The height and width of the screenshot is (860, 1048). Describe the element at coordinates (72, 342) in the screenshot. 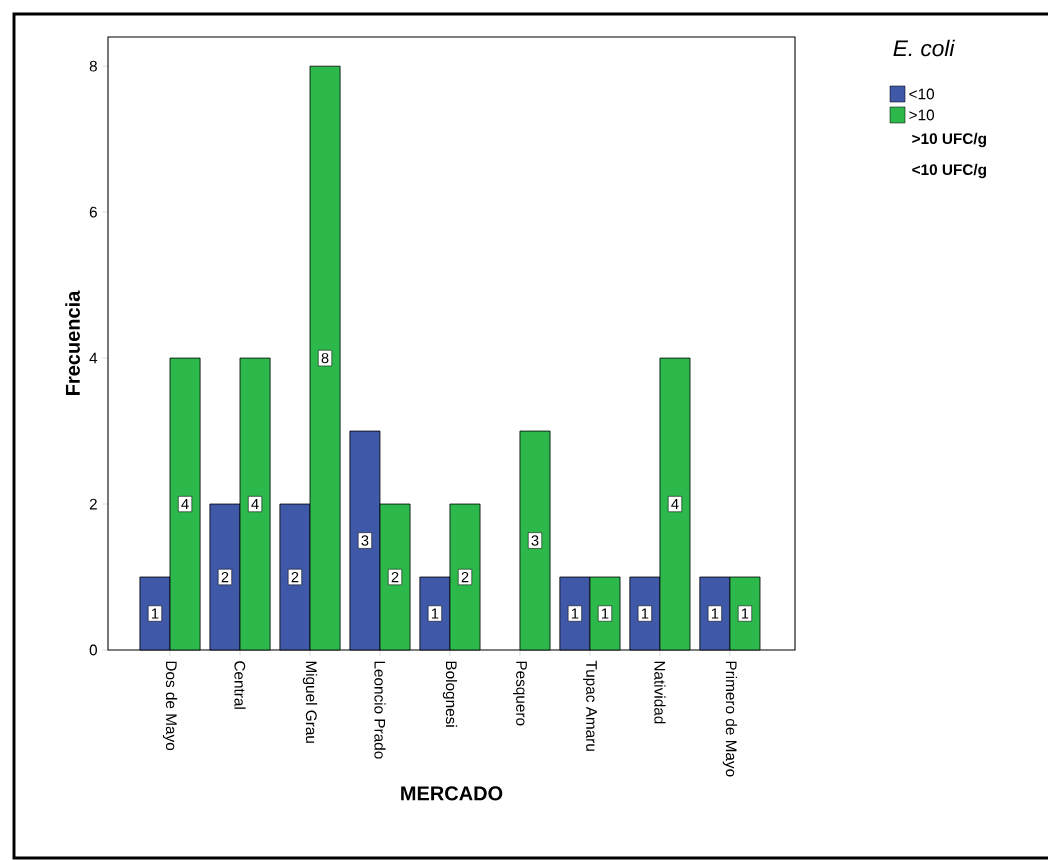

I see `y-axis-title: Frecuencia` at that location.